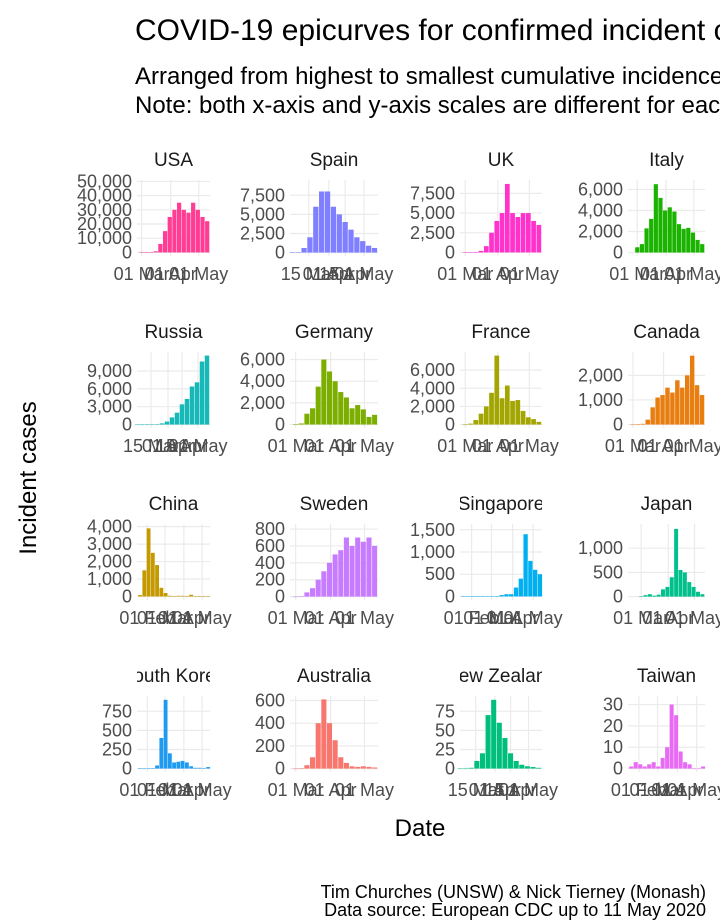 Image resolution: width=720 pixels, height=921 pixels. Describe the element at coordinates (420, 828) in the screenshot. I see `x-axis-title: Date` at that location.